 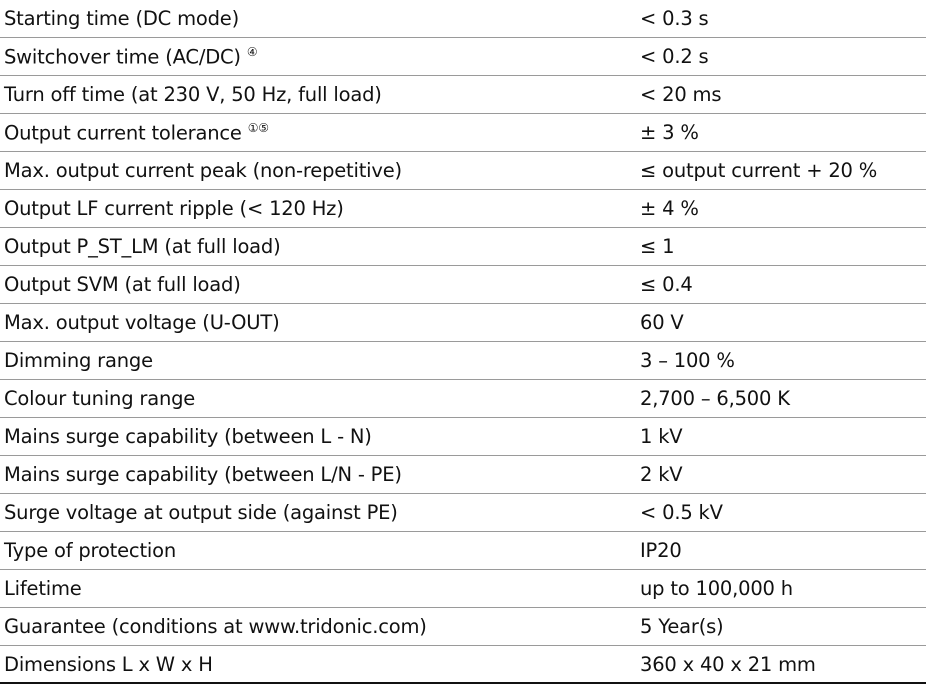 What do you see at coordinates (666, 284) in the screenshot?
I see `row-value: ≤ 0.4` at bounding box center [666, 284].